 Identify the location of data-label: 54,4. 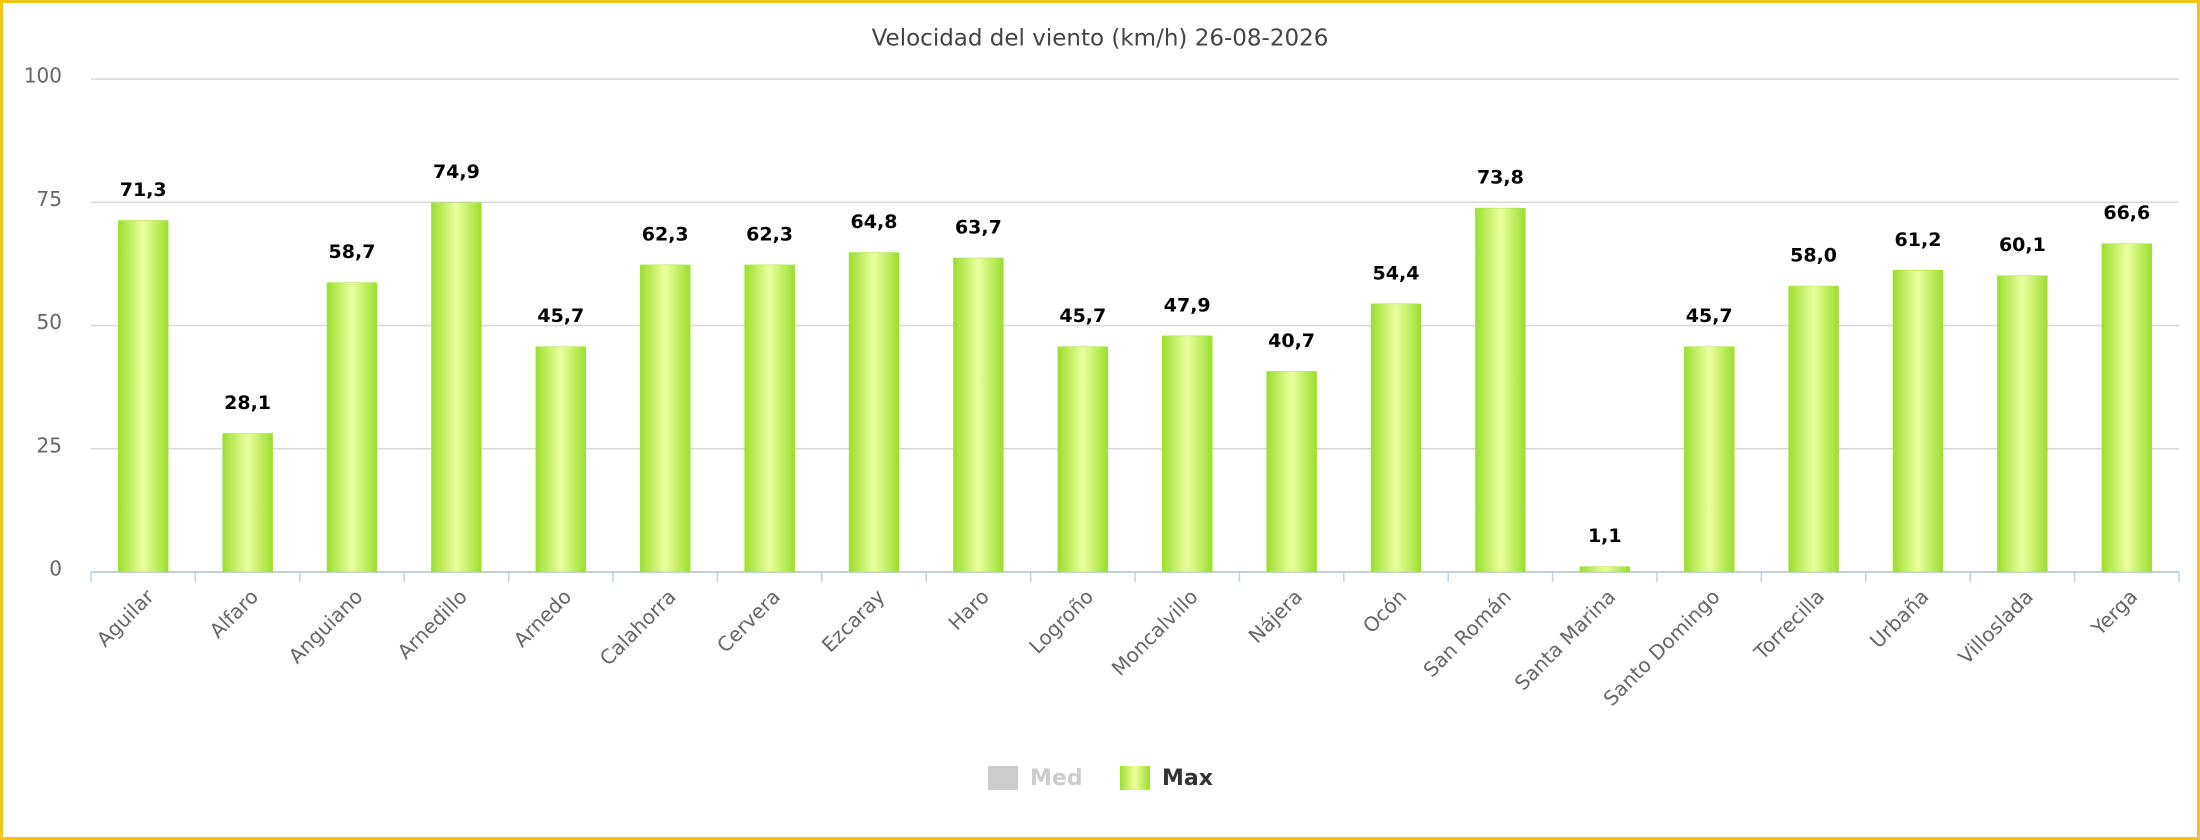
(1396, 273).